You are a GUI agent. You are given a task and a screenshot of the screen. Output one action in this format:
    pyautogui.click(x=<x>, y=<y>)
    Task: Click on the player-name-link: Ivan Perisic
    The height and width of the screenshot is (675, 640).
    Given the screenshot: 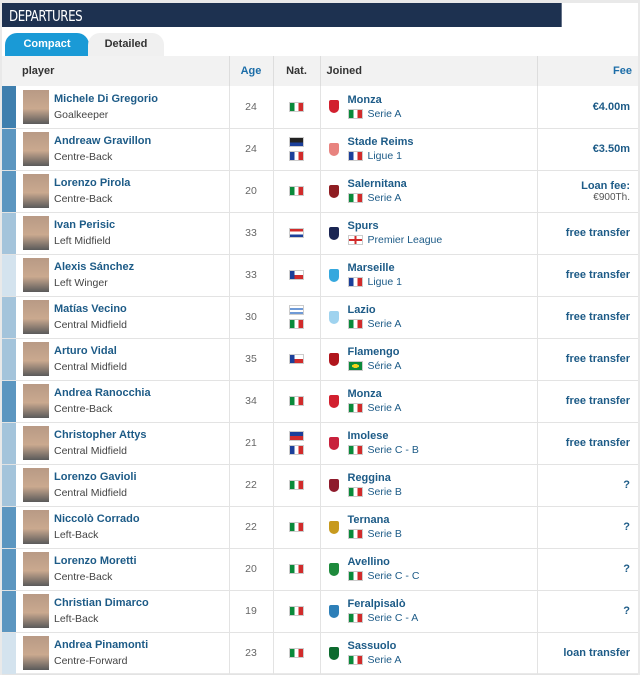 What is the action you would take?
    pyautogui.click(x=85, y=225)
    